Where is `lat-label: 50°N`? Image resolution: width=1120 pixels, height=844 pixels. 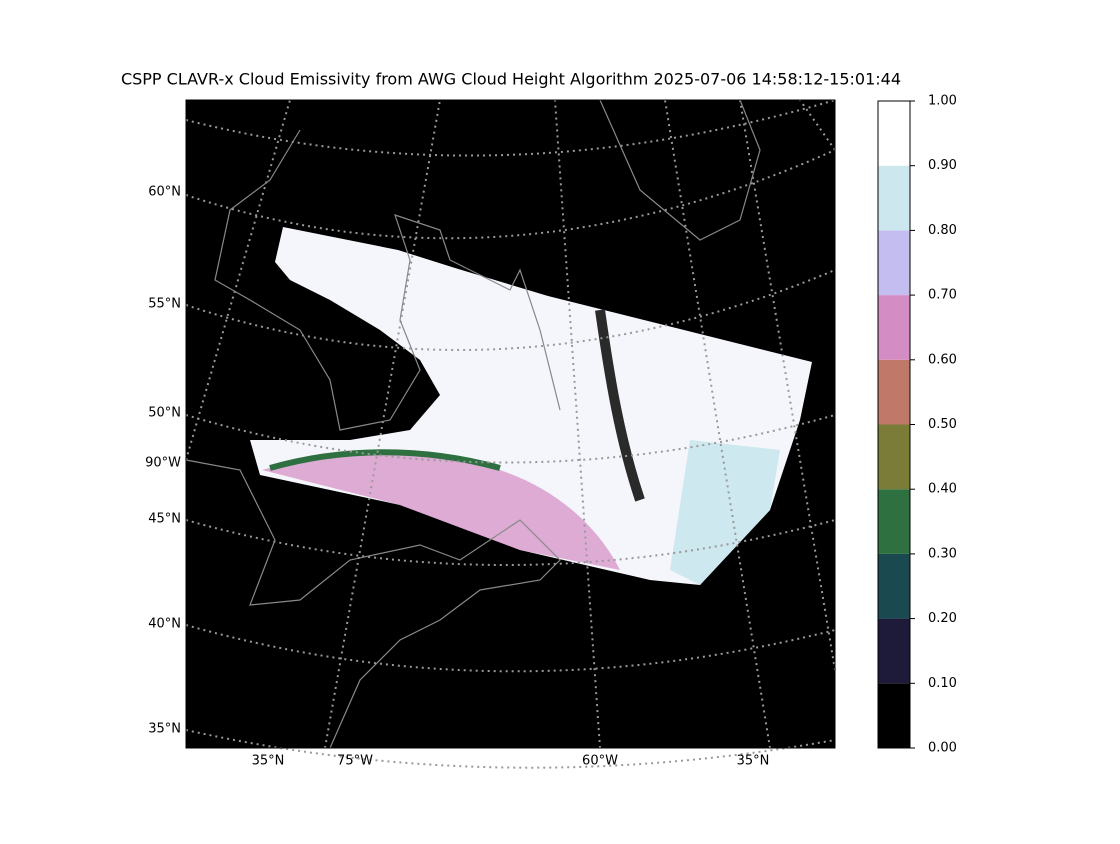 lat-label: 50°N is located at coordinates (164, 413).